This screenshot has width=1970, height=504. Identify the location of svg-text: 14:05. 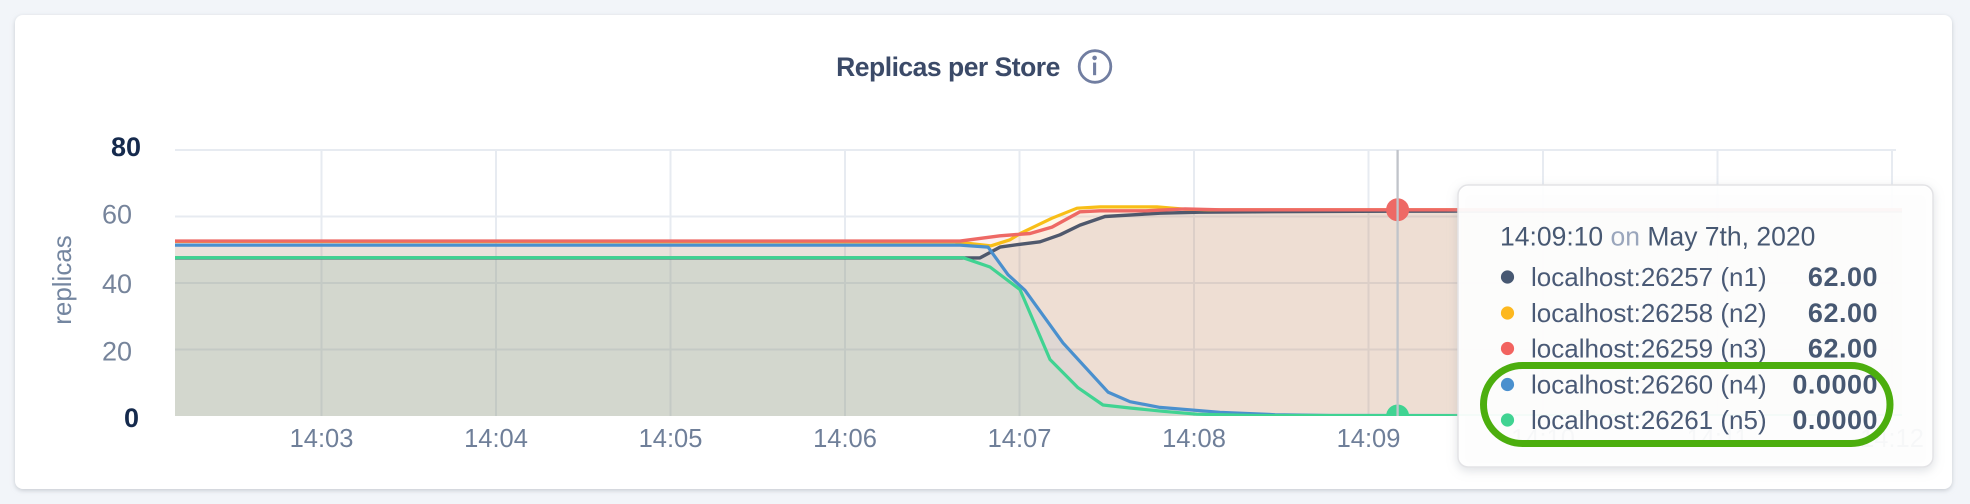
(671, 439).